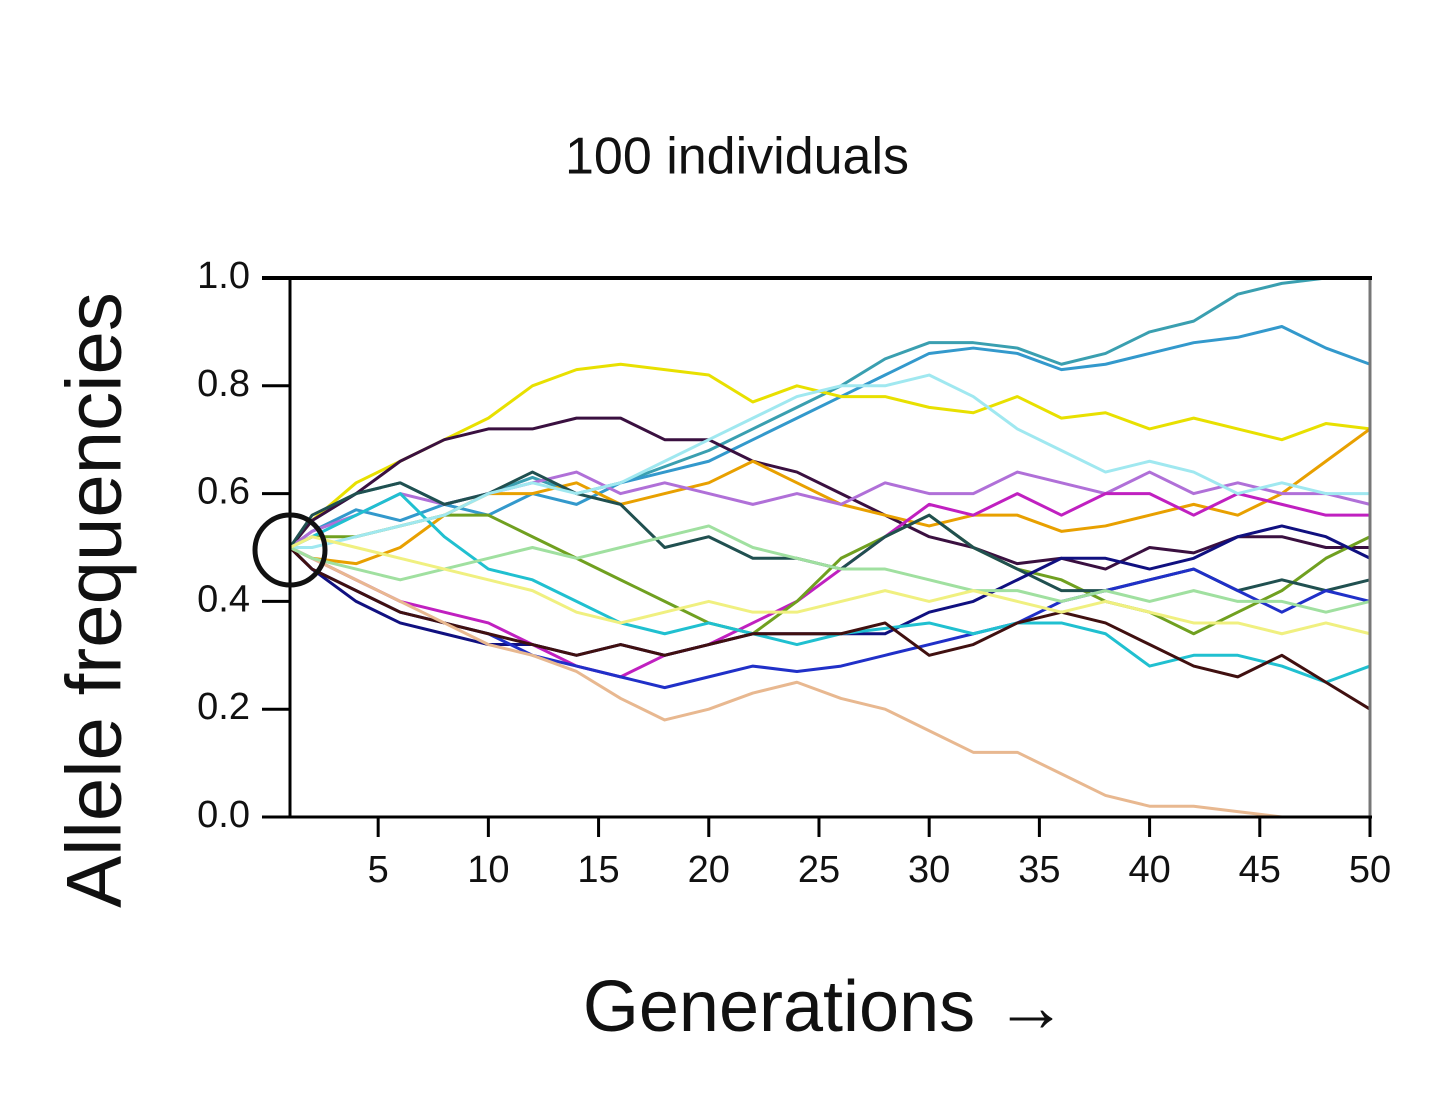 The width and height of the screenshot is (1440, 1096). Describe the element at coordinates (709, 870) in the screenshot. I see `x-tick-label: 20` at that location.